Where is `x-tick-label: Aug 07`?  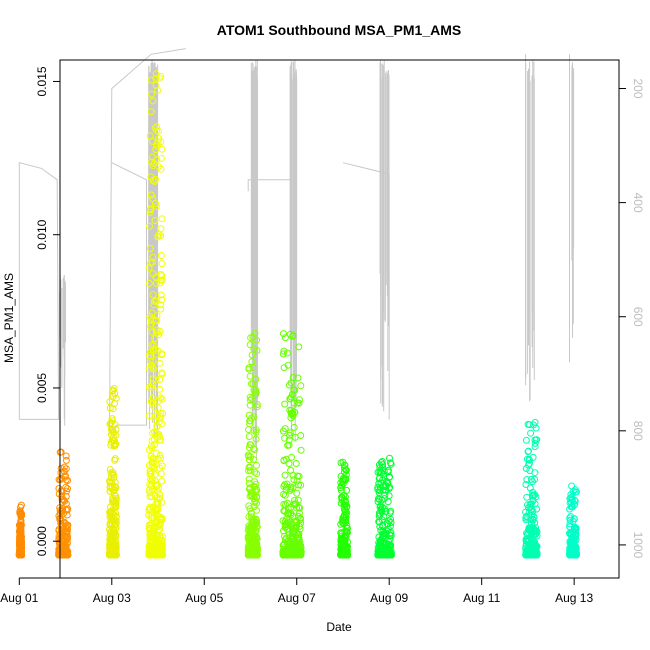 x-tick-label: Aug 07 is located at coordinates (297, 598).